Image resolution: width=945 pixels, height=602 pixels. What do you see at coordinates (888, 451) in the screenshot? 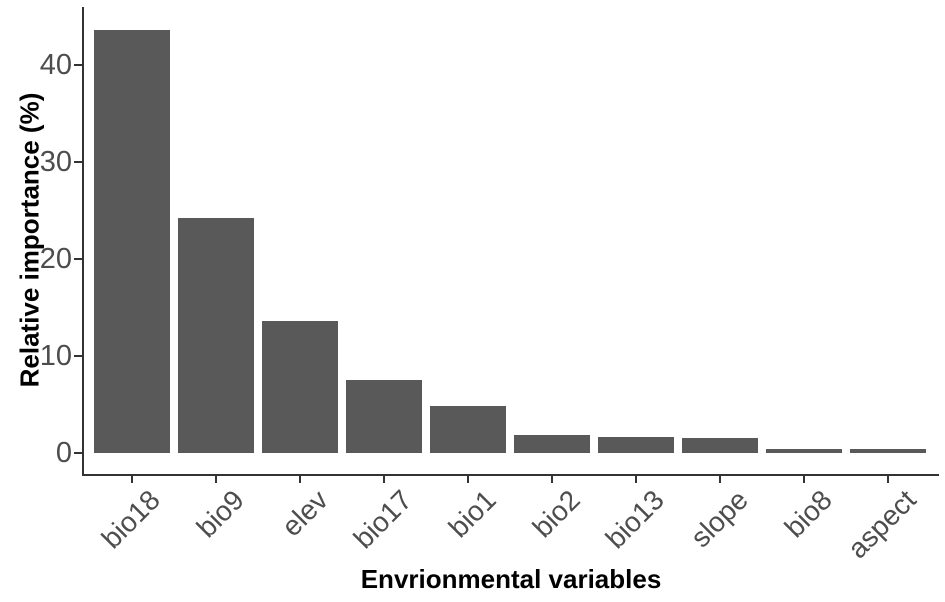
I see `bar-aspect` at bounding box center [888, 451].